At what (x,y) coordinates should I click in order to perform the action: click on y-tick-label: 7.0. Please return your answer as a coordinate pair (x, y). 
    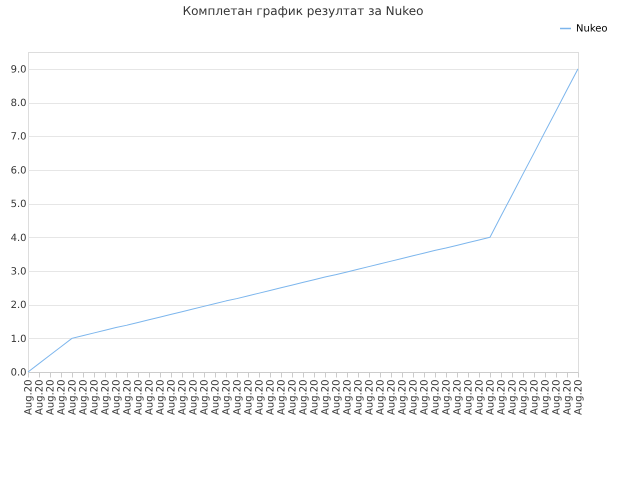
    Looking at the image, I should click on (18, 137).